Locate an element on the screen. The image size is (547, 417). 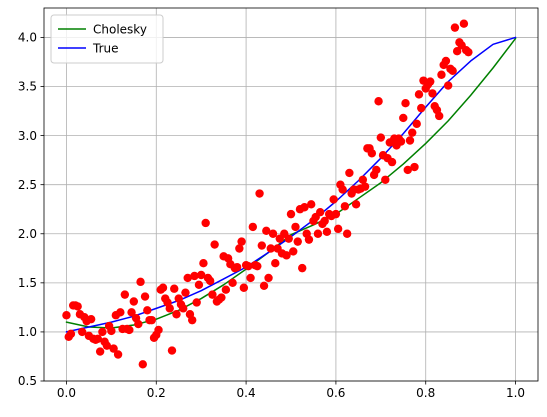
legend-box is located at coordinates (107, 39).